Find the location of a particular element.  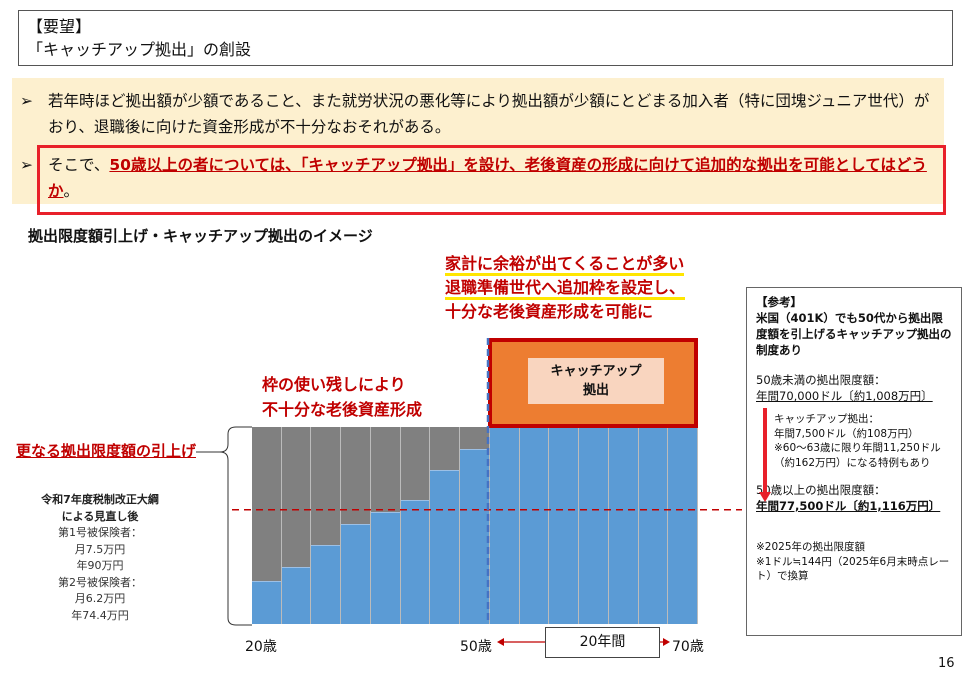

catchup-label-1: キャッチアップ is located at coordinates (596, 371).